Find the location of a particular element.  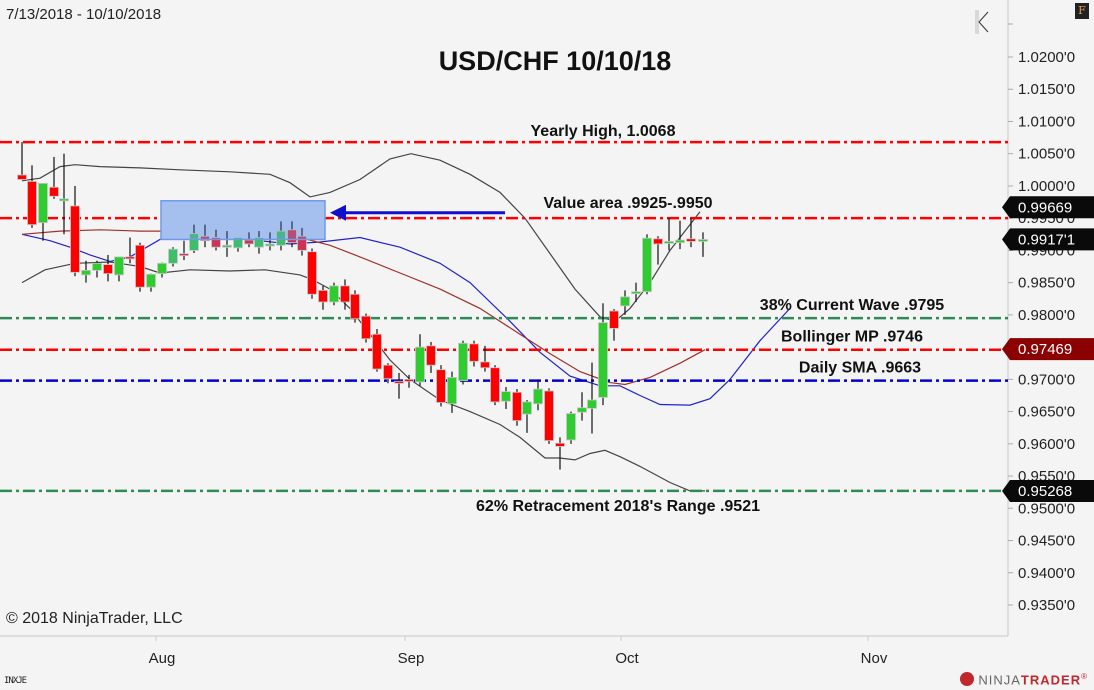

brand-reg: ® is located at coordinates (1084, 676).